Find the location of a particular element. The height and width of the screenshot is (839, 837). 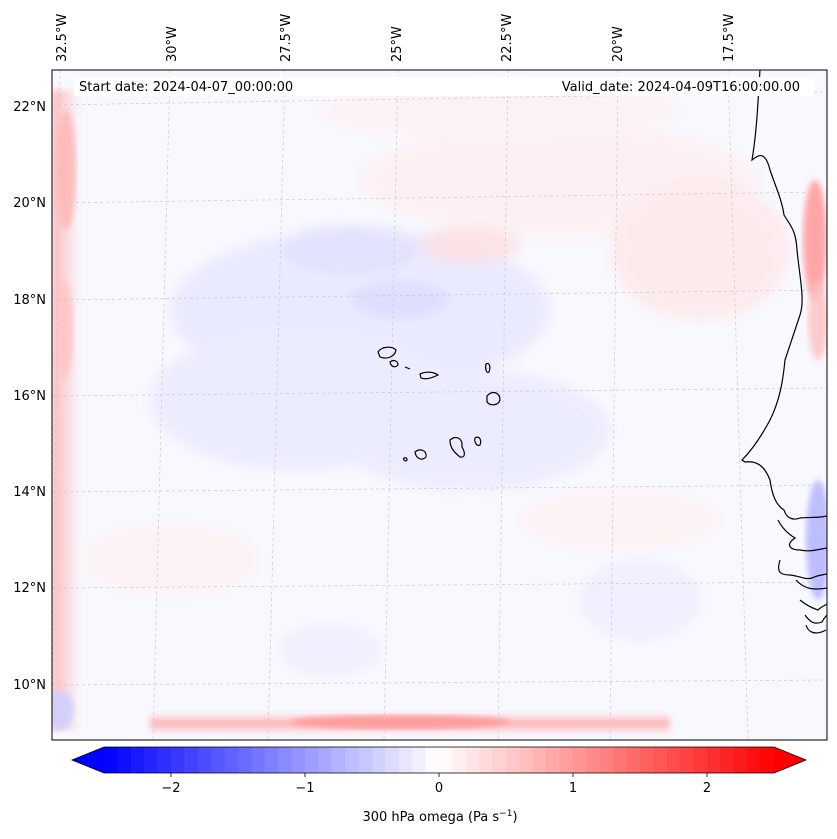

colorbar-extend-high is located at coordinates (790, 760).